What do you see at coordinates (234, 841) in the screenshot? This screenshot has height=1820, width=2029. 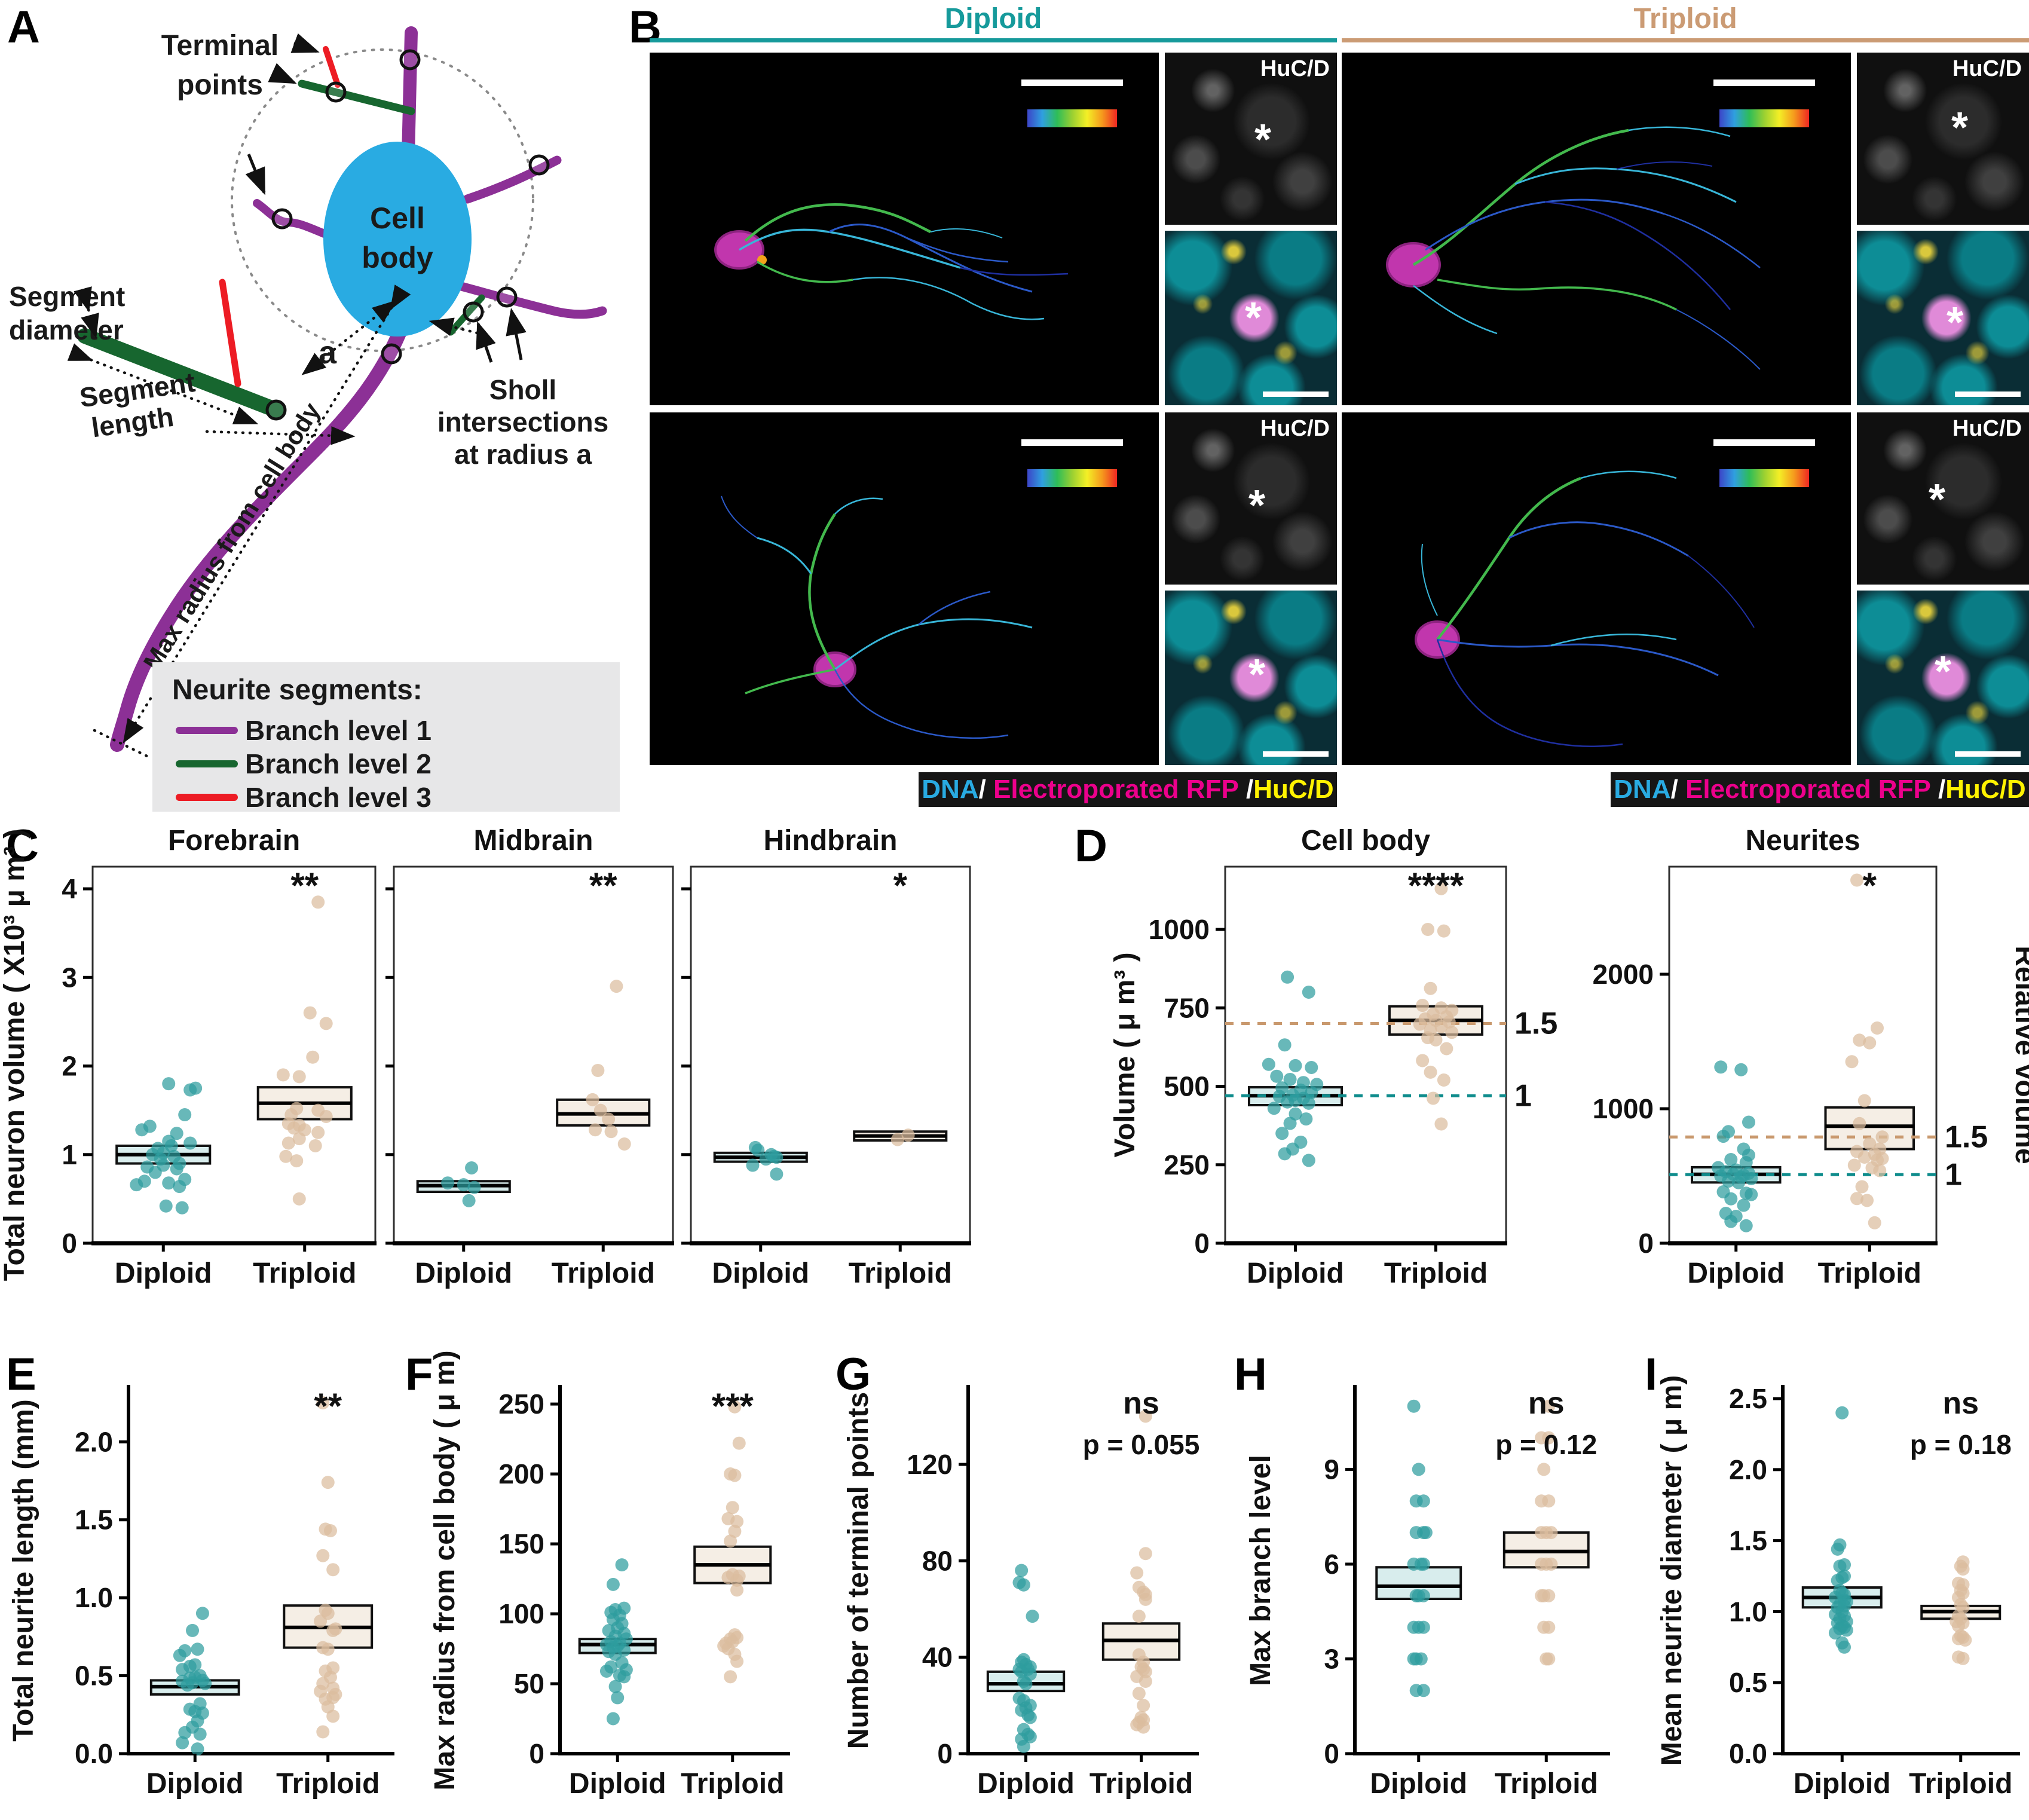 I see `svg-text: Forebrain` at bounding box center [234, 841].